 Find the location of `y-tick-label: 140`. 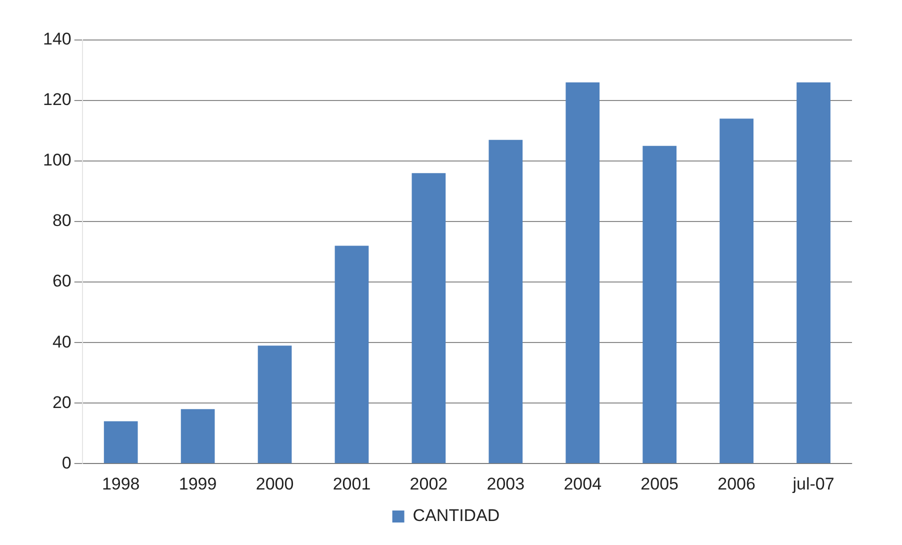

y-tick-label: 140 is located at coordinates (57, 39).